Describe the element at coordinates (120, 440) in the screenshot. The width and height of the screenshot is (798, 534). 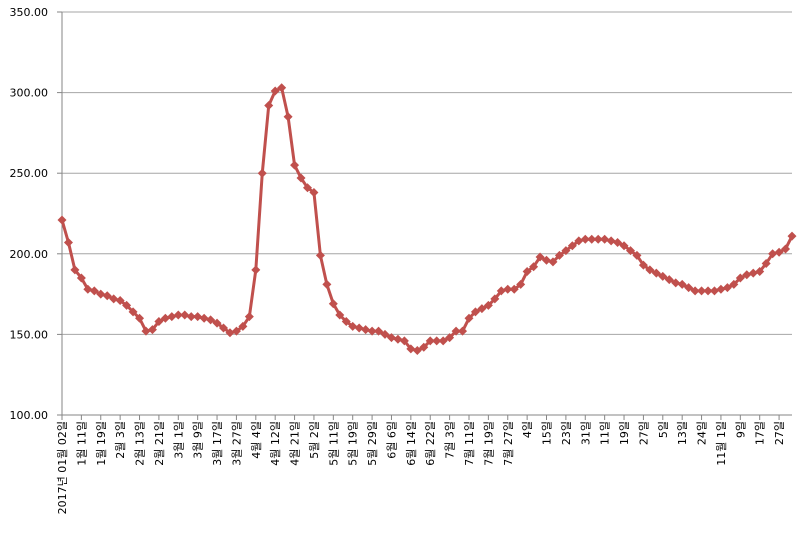
I see `x-tick-label: 2월 3일` at that location.